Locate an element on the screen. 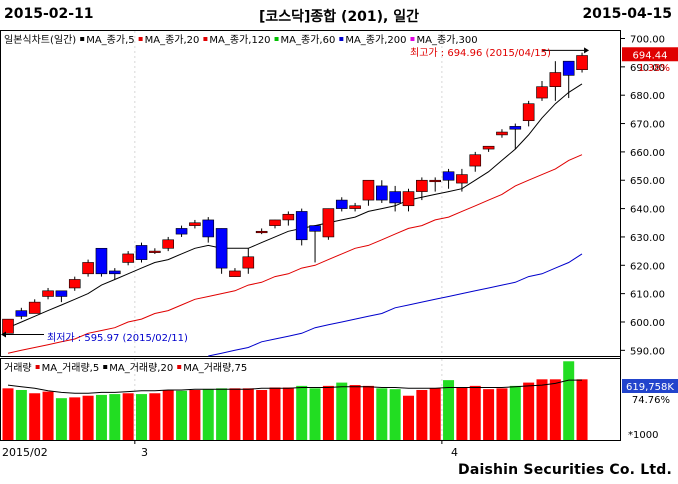  volume-legend-item: 거래량 is located at coordinates (18, 368).